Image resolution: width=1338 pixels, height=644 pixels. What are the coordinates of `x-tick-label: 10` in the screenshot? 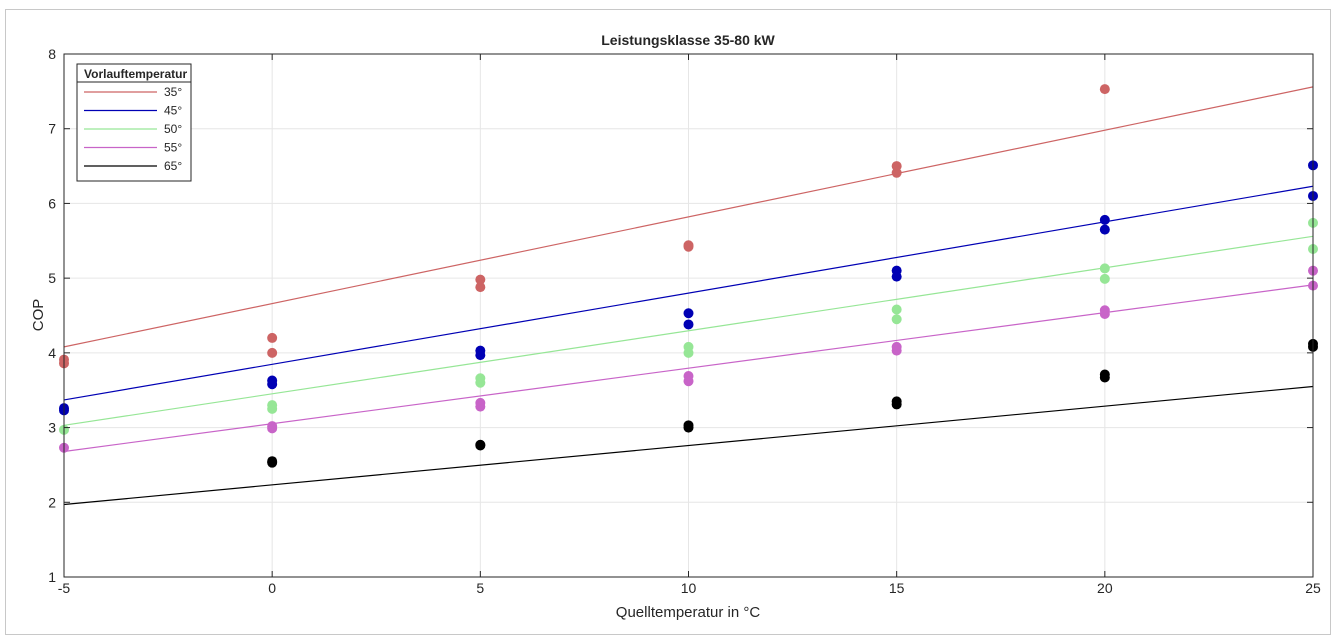 It's located at (689, 588).